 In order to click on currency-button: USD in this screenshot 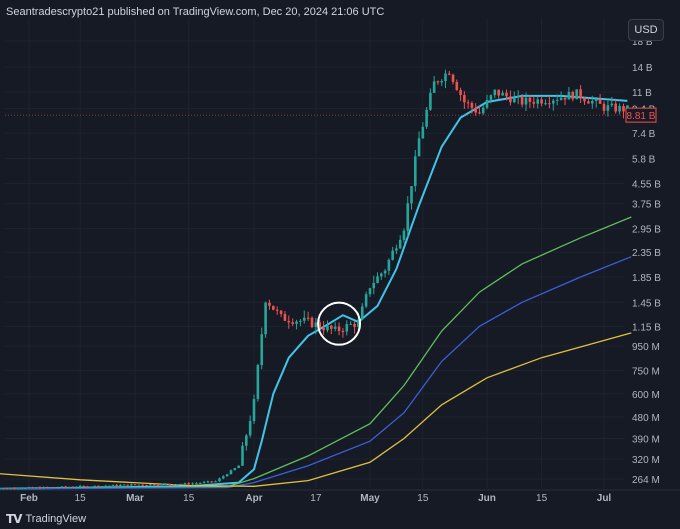, I will do `click(646, 30)`.